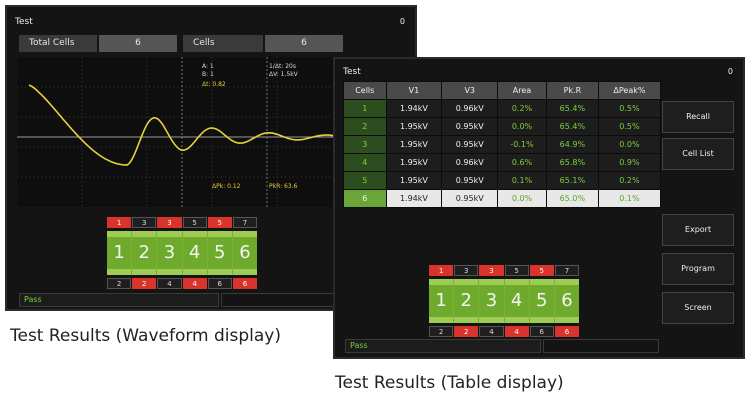 The width and height of the screenshot is (752, 402). Describe the element at coordinates (572, 180) in the screenshot. I see `table-cell: 65.1%` at that location.